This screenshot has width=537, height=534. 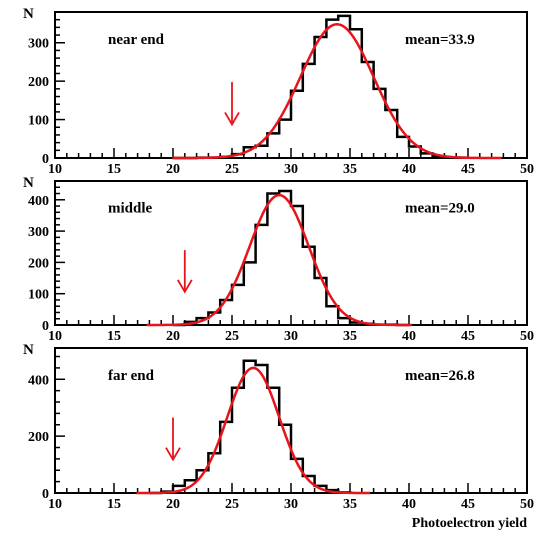 What do you see at coordinates (131, 376) in the screenshot?
I see `panel-position-label: far end` at bounding box center [131, 376].